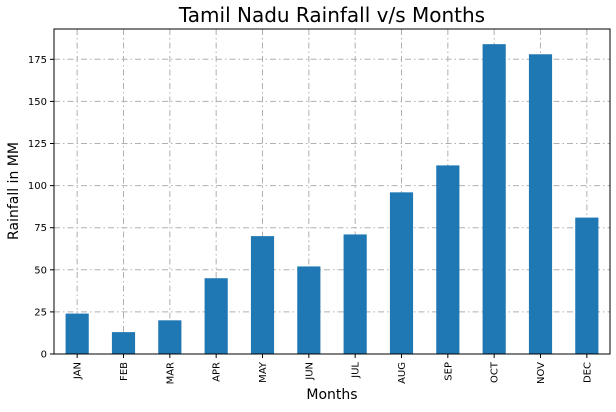 The height and width of the screenshot is (412, 616). Describe the element at coordinates (309, 310) in the screenshot. I see `bar-jun` at that location.